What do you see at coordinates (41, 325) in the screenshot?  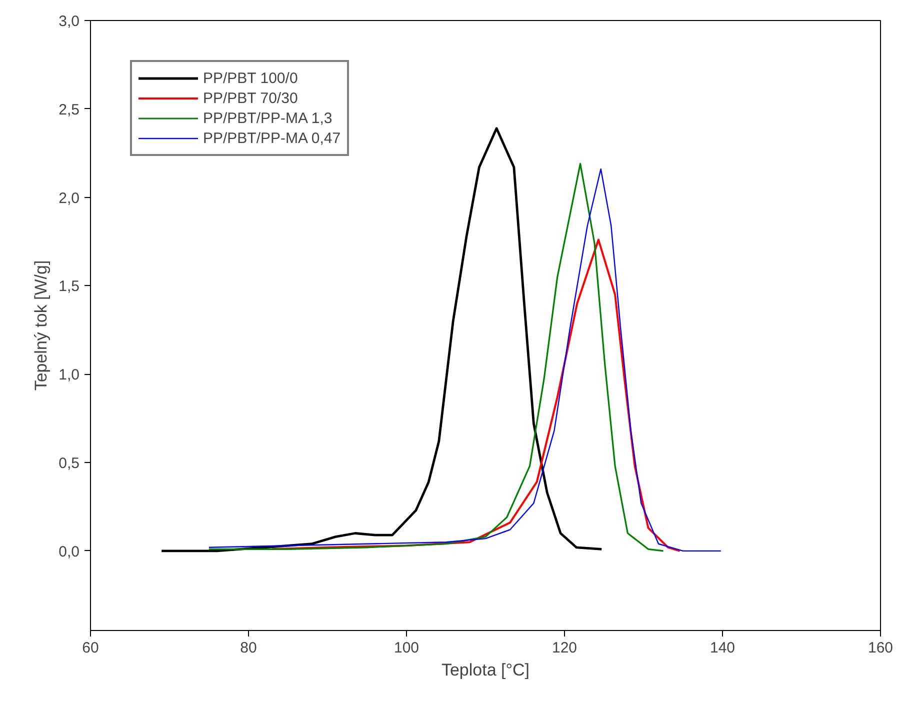 I see `y-axis-title: Tepelný tok [W/g]` at bounding box center [41, 325].